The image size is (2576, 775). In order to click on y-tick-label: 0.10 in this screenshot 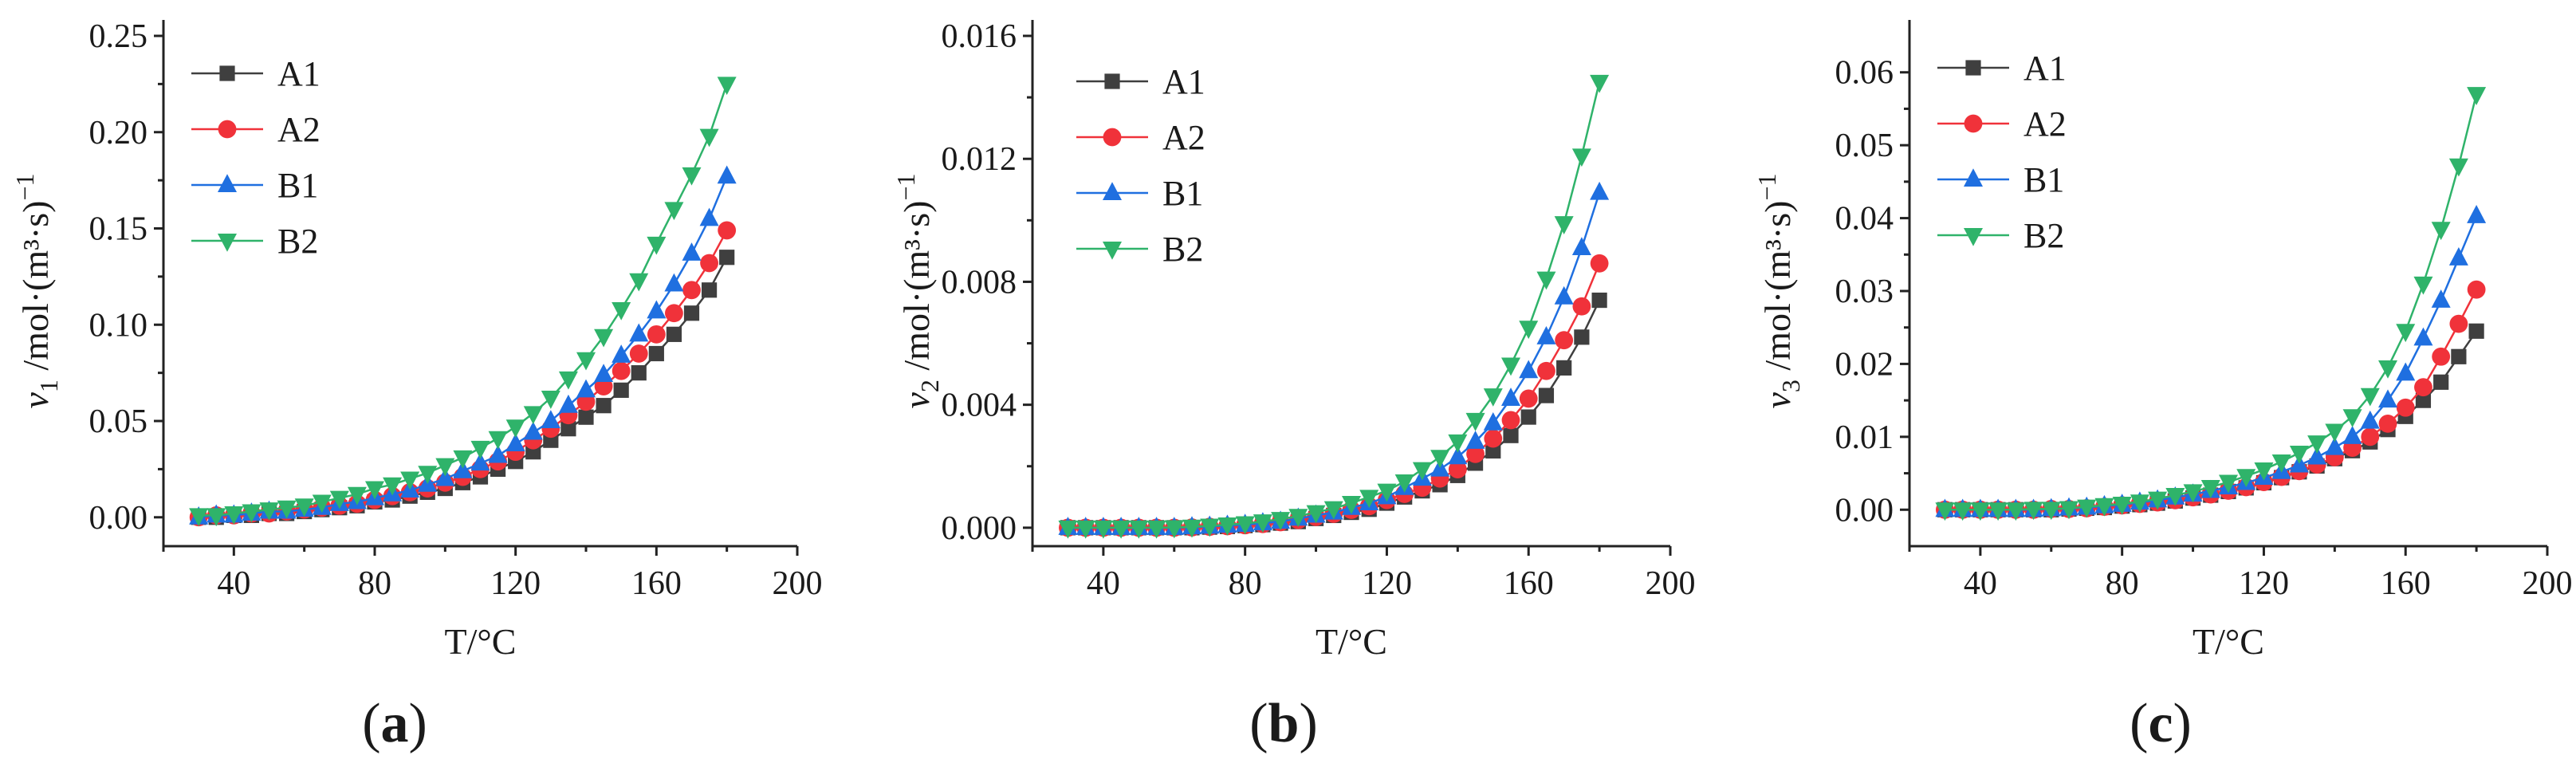, I will do `click(119, 325)`.